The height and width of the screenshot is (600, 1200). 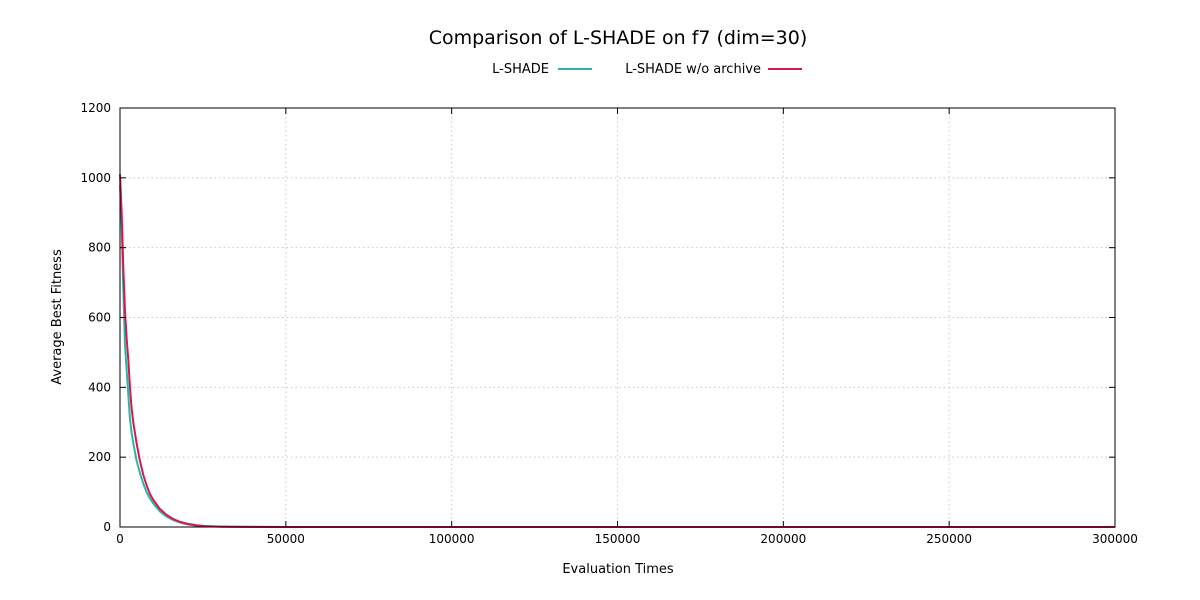 I want to click on y-tick-label: 400, so click(x=99, y=387).